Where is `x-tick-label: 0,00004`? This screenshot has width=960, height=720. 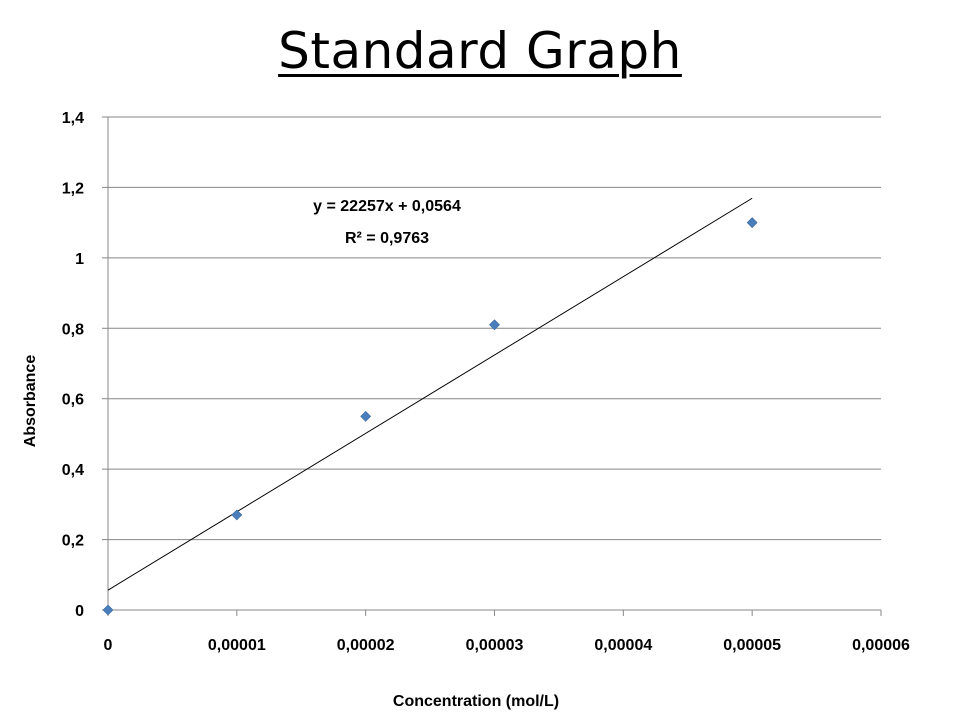
x-tick-label: 0,00004 is located at coordinates (623, 645).